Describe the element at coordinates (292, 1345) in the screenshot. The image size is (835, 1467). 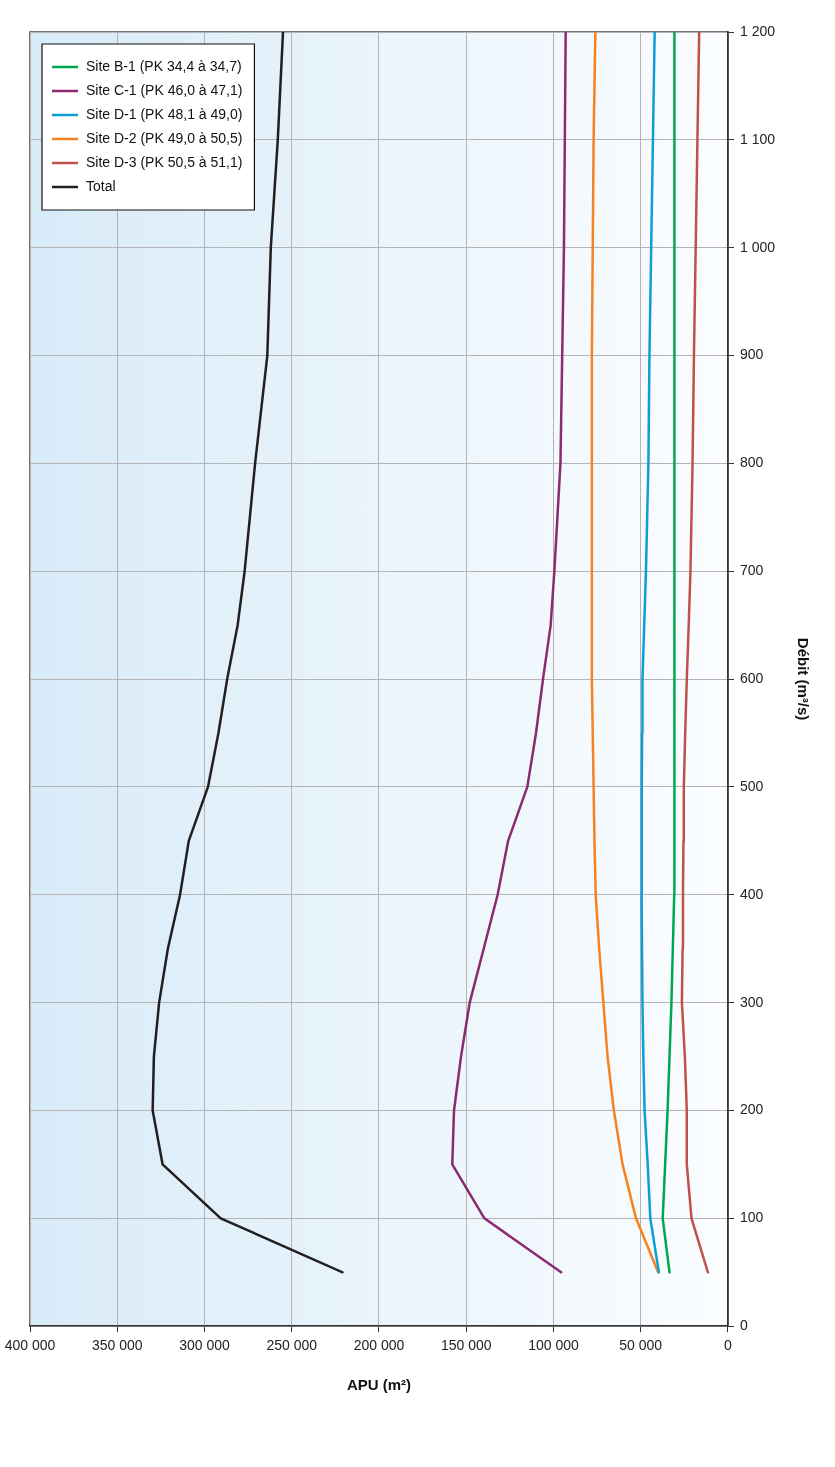
I see `x-tick-label: 250 000` at that location.